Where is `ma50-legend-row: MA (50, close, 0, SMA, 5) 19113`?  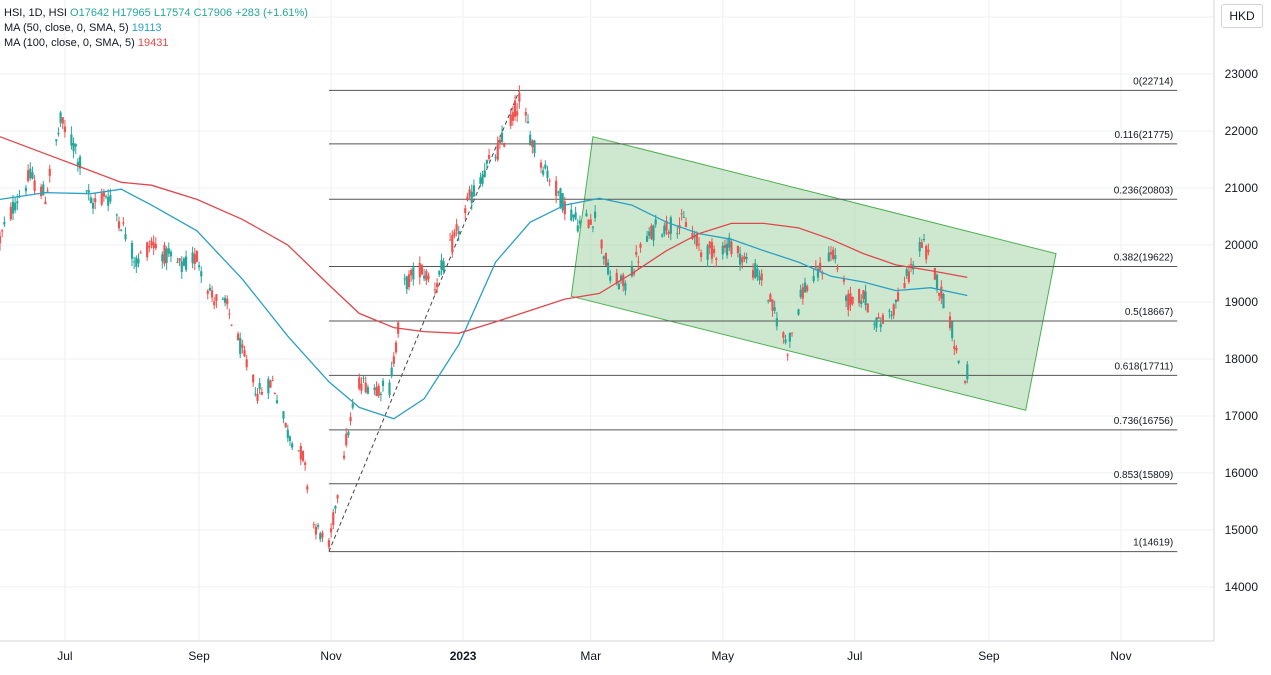
ma50-legend-row: MA (50, close, 0, SMA, 5) 19113 is located at coordinates (156, 28).